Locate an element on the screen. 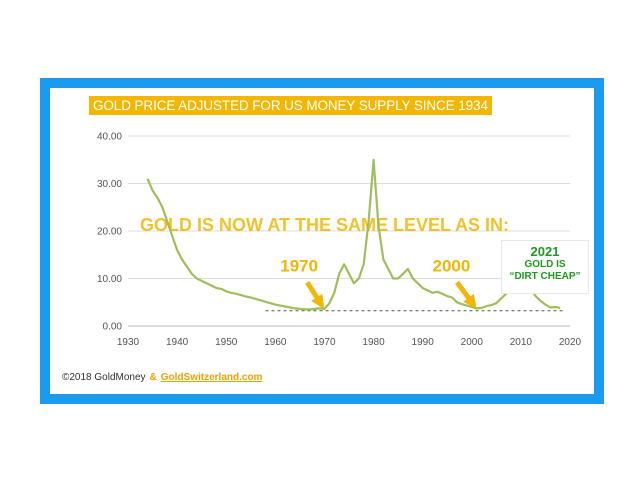 This screenshot has height=482, width=643. x-tick-label: 1980 is located at coordinates (373, 342).